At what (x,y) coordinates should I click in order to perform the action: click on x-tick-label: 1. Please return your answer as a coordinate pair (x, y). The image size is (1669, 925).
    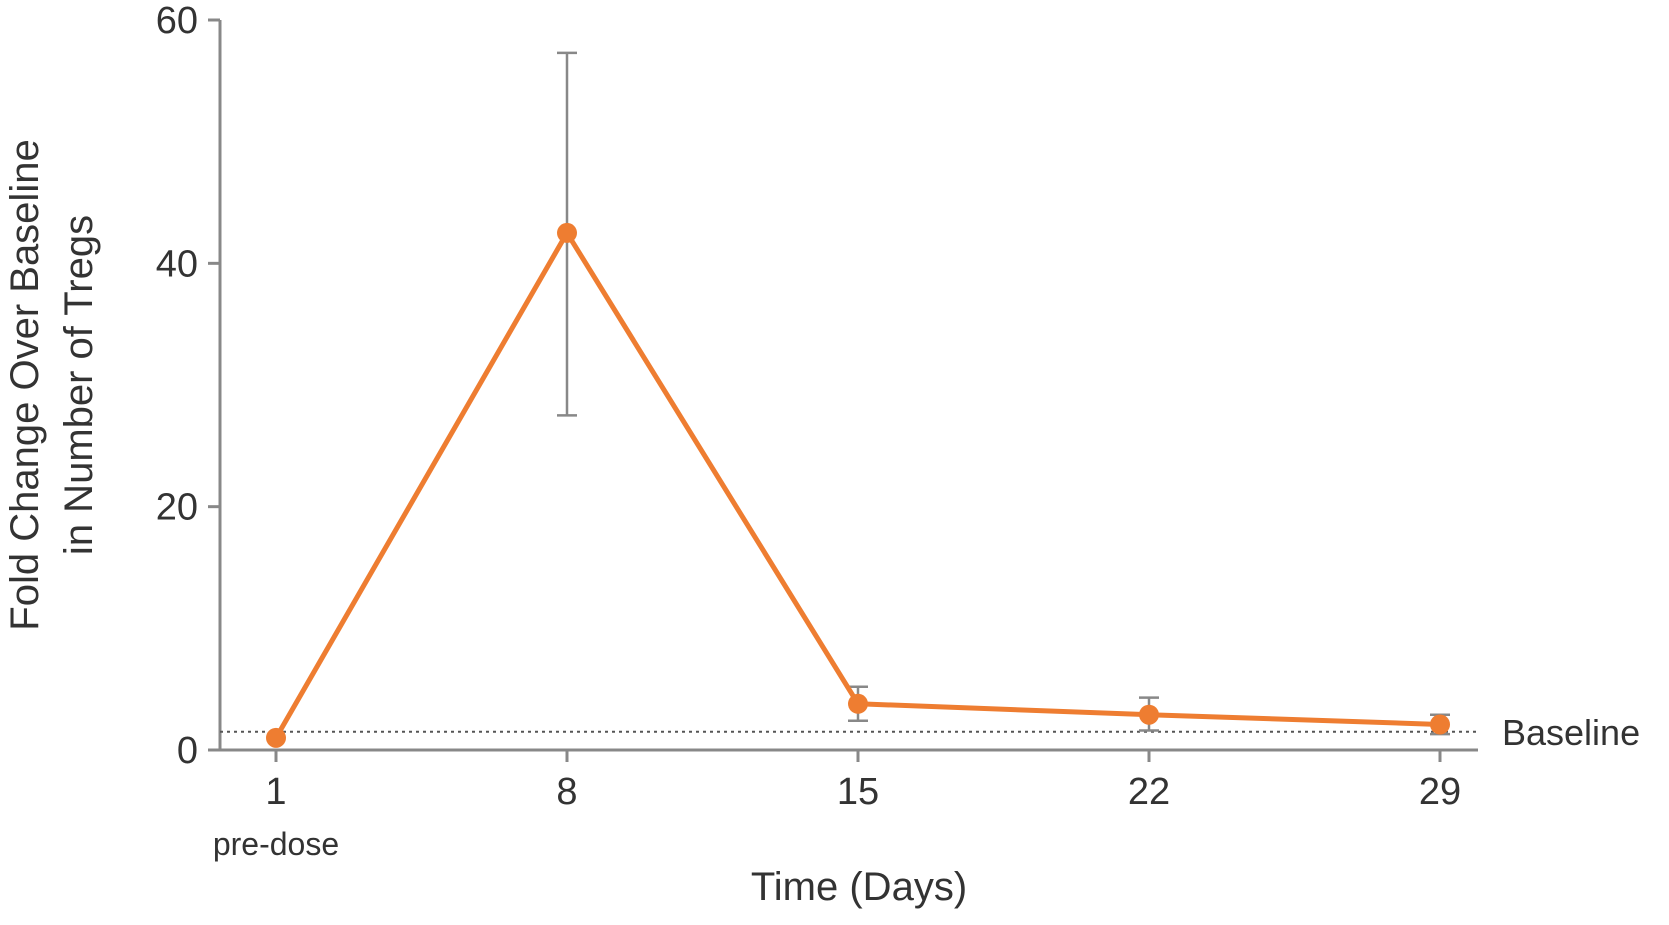
    Looking at the image, I should click on (275, 792).